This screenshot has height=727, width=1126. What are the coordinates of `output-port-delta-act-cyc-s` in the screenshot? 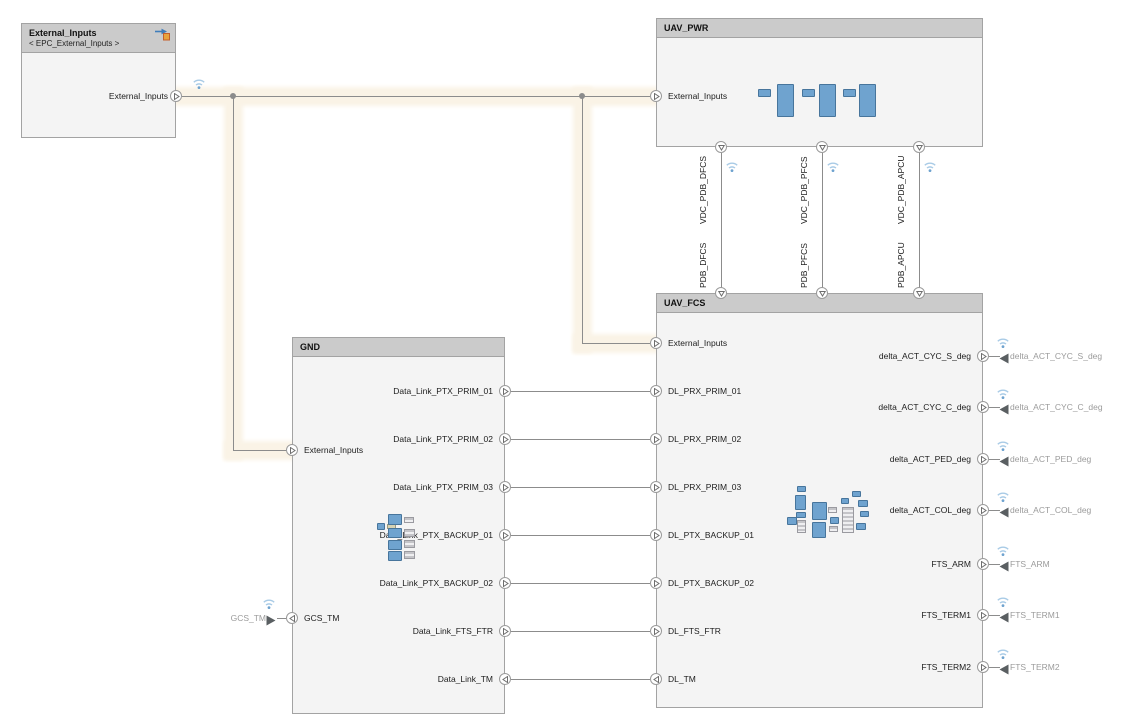 It's located at (983, 356).